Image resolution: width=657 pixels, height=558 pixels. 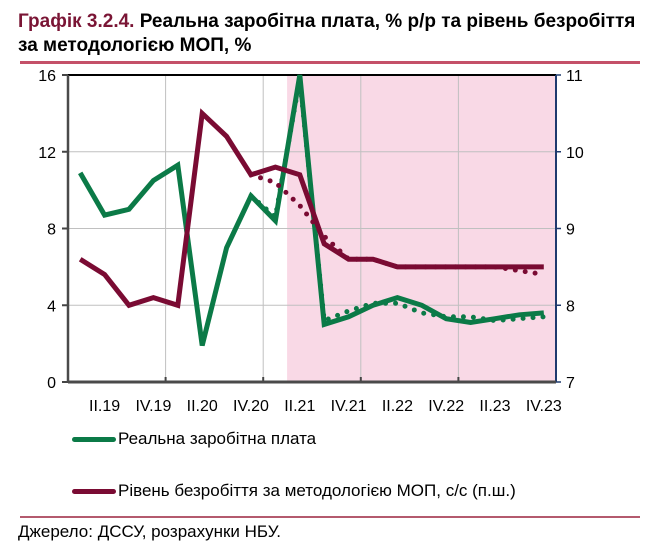 I want to click on x-tick-label: II.19, so click(x=104, y=406).